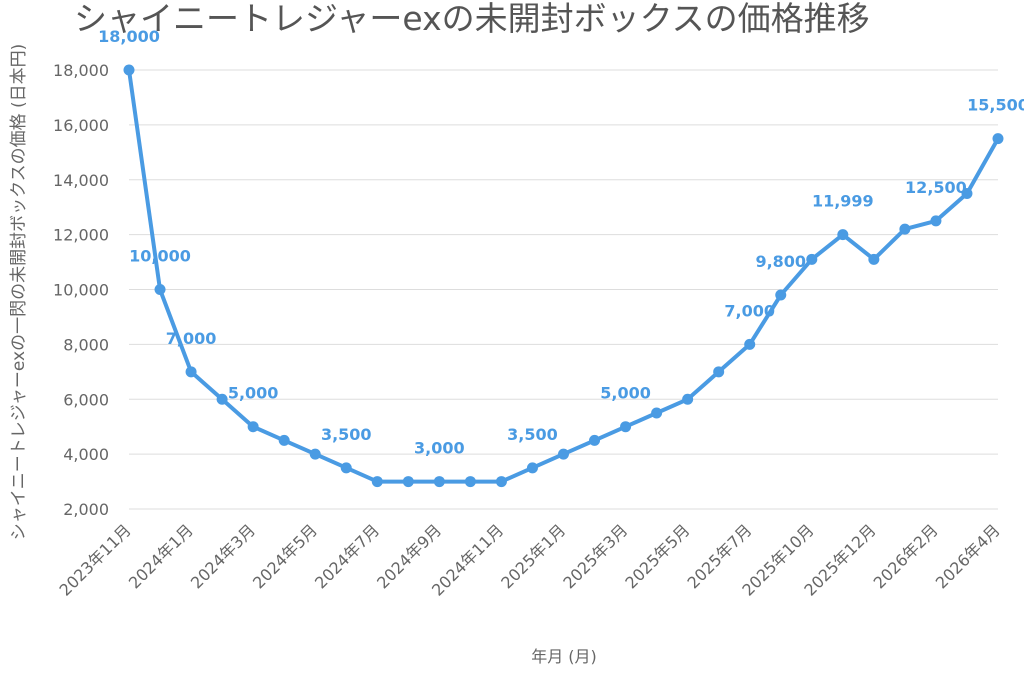 The width and height of the screenshot is (1024, 676). I want to click on x-tick-label: 2023年11月, so click(95, 559).